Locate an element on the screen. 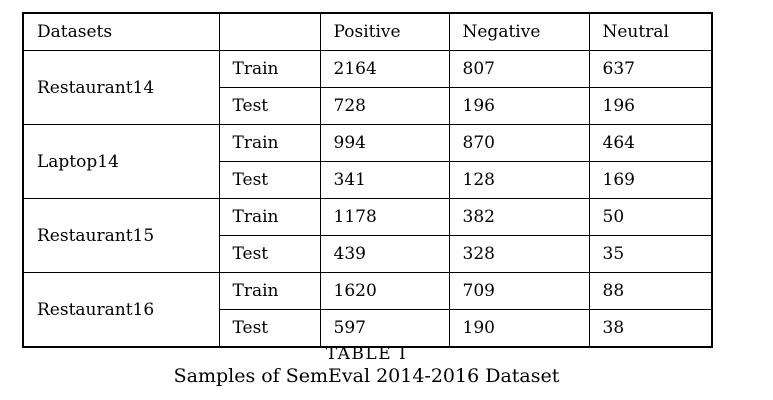 The image size is (773, 400). neutral-count-cell: 88 is located at coordinates (650, 291).